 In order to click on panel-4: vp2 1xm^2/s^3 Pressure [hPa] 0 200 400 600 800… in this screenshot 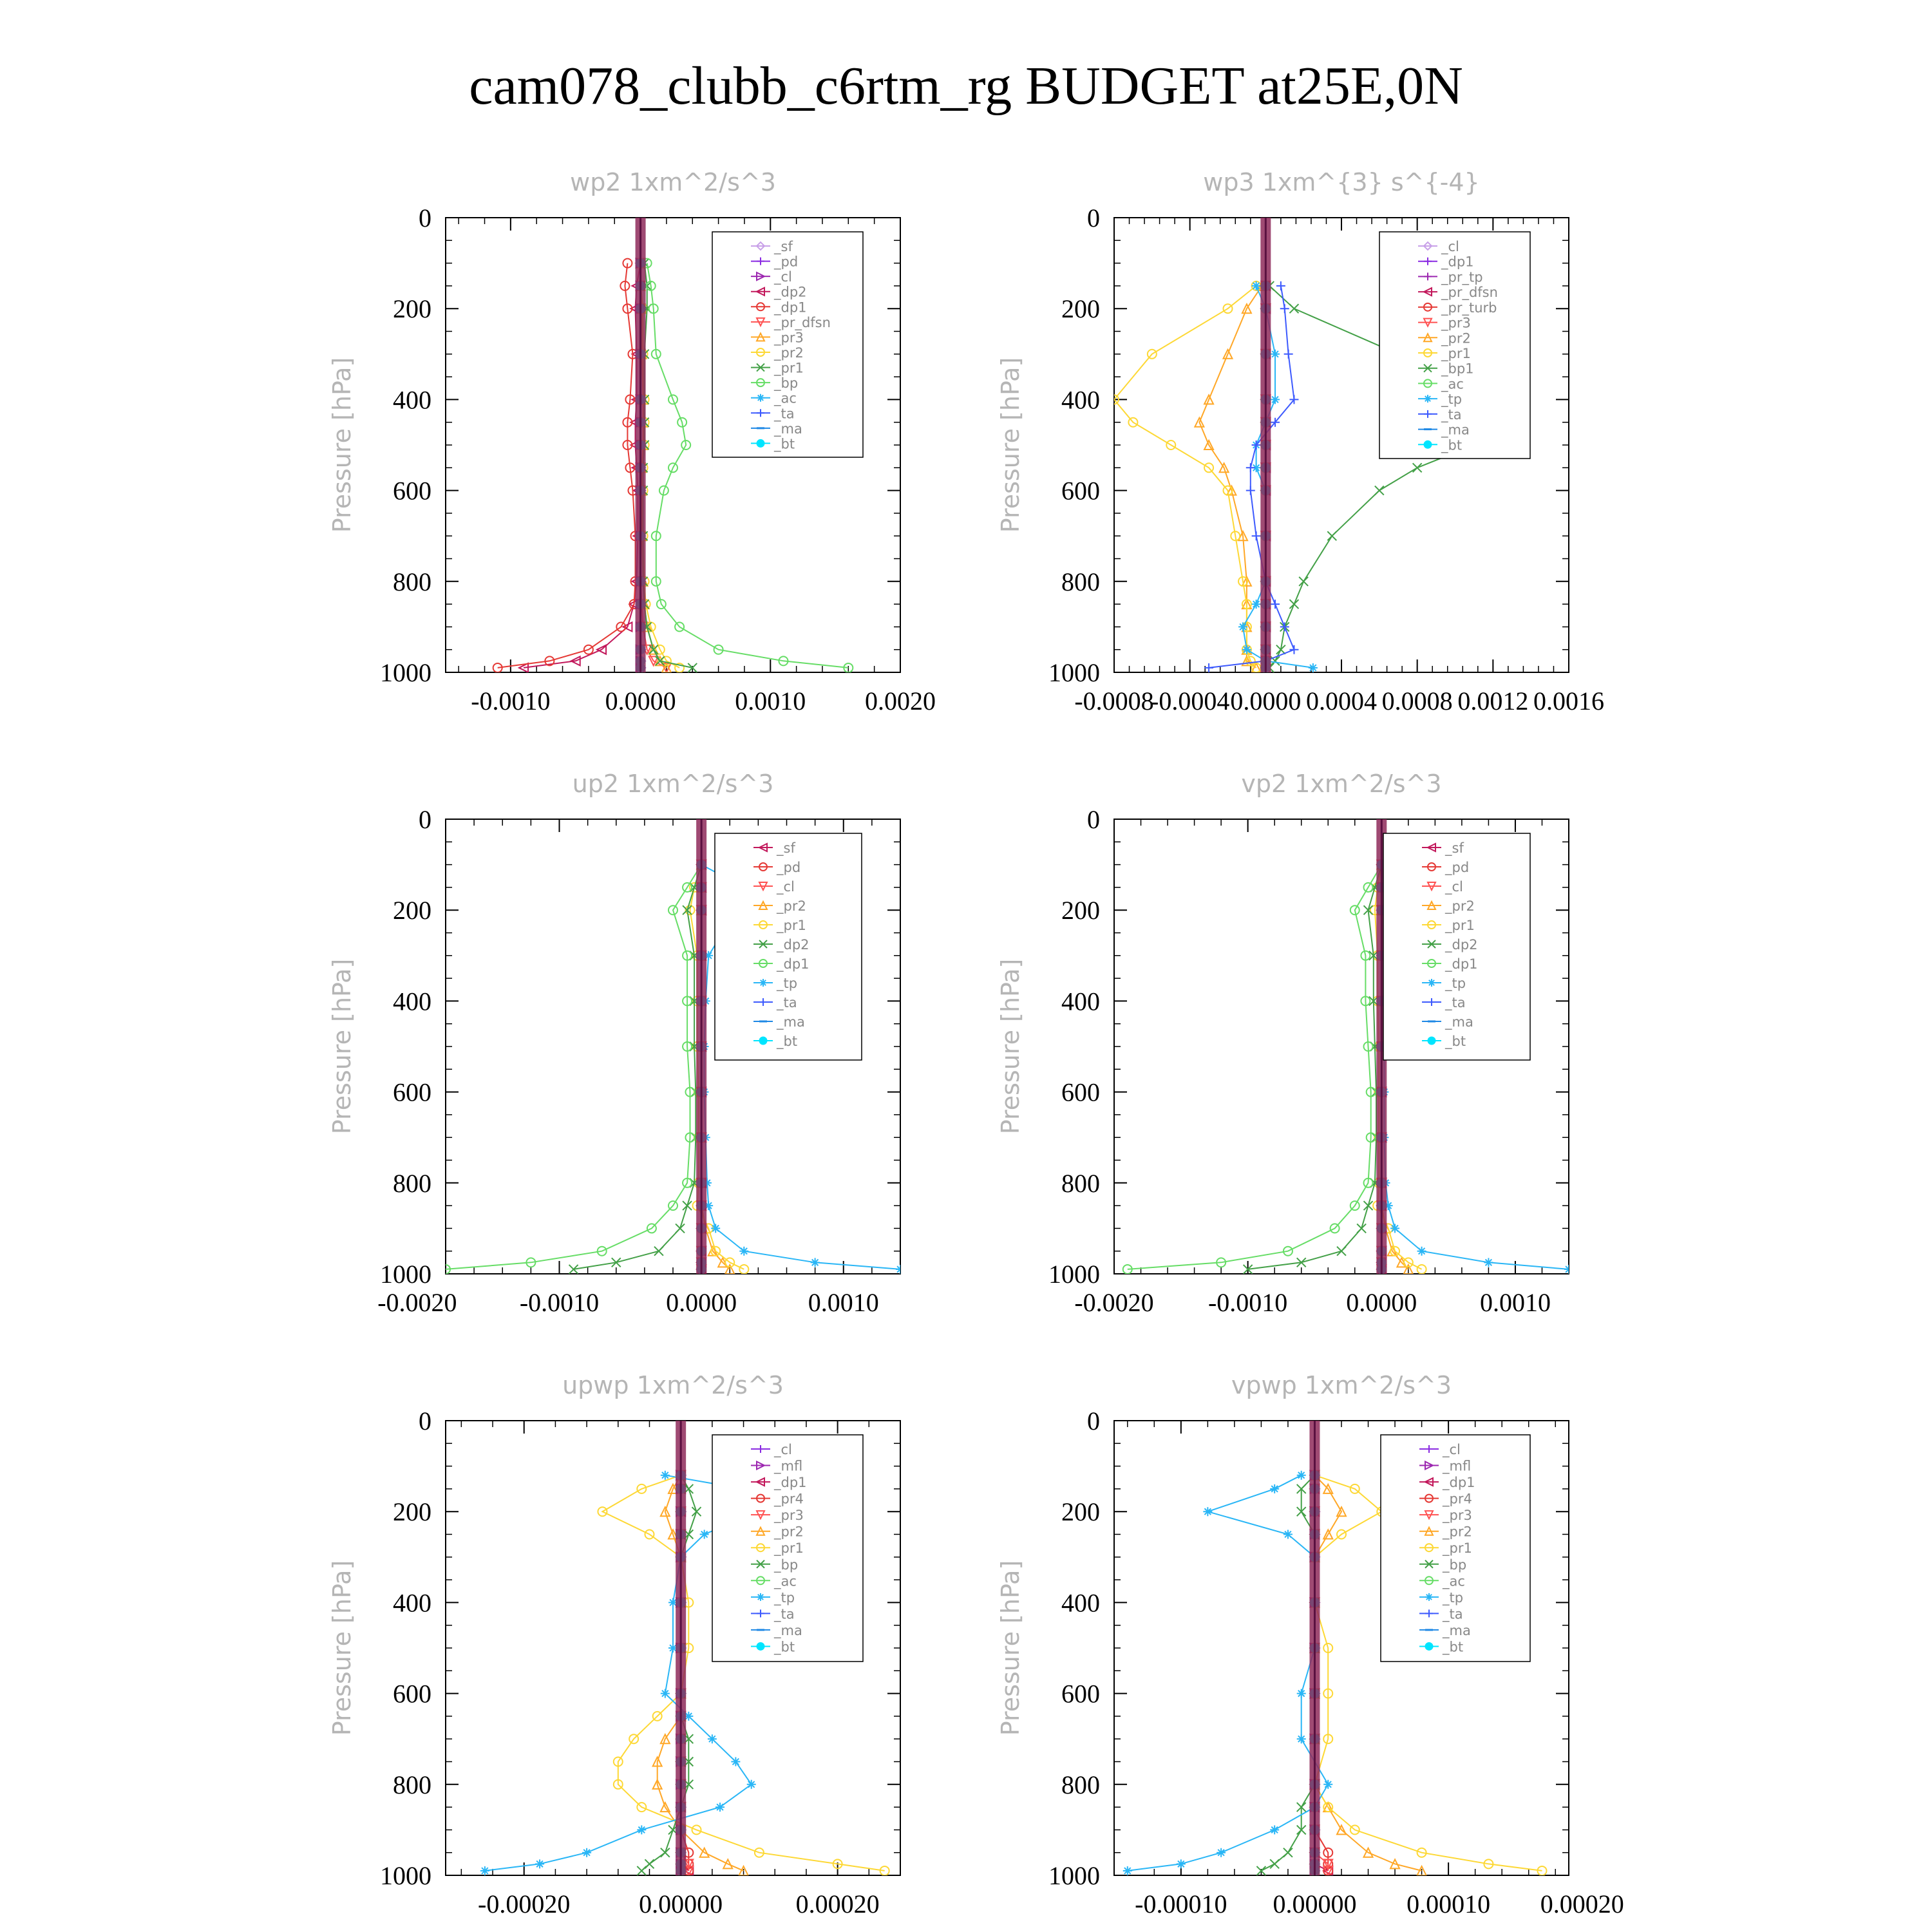, I will do `click(1283, 1043)`.